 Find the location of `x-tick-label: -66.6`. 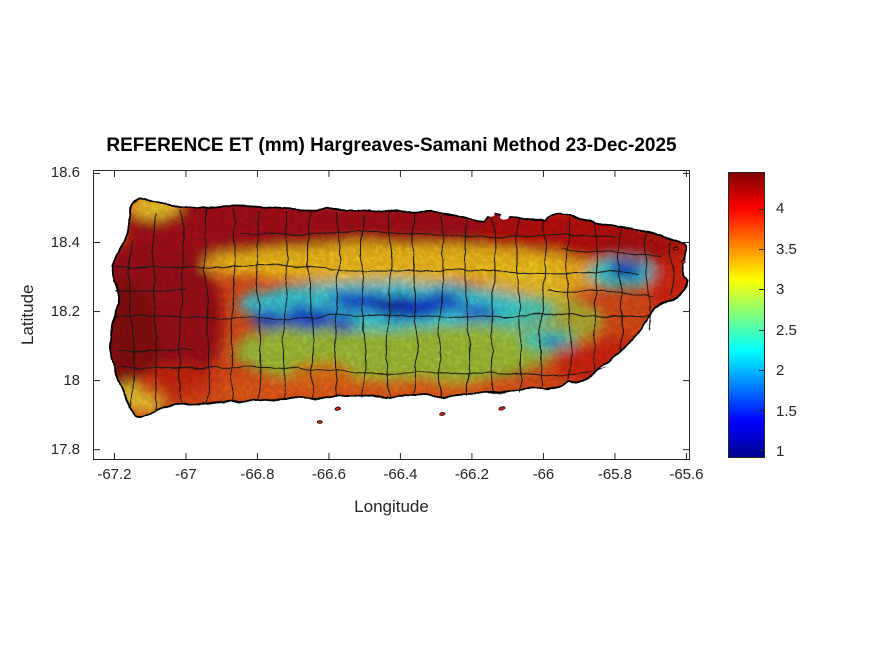

x-tick-label: -66.6 is located at coordinates (329, 474).